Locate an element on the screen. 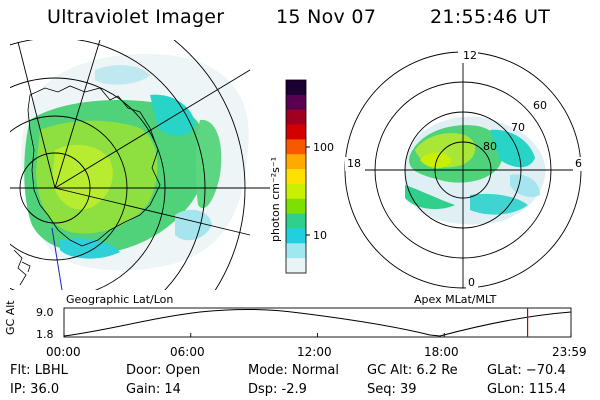 The height and width of the screenshot is (400, 600). mlat-label-70: 70 is located at coordinates (518, 127).